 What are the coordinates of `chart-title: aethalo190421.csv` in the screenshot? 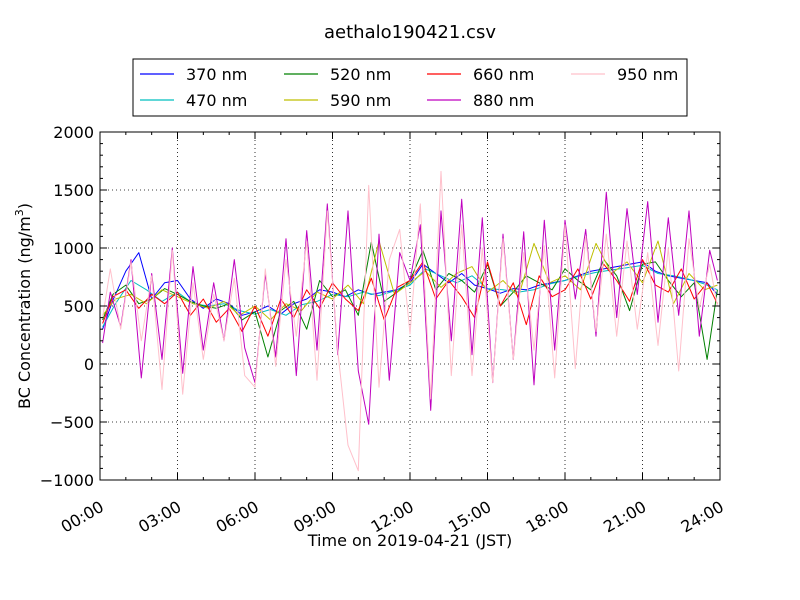 It's located at (410, 32).